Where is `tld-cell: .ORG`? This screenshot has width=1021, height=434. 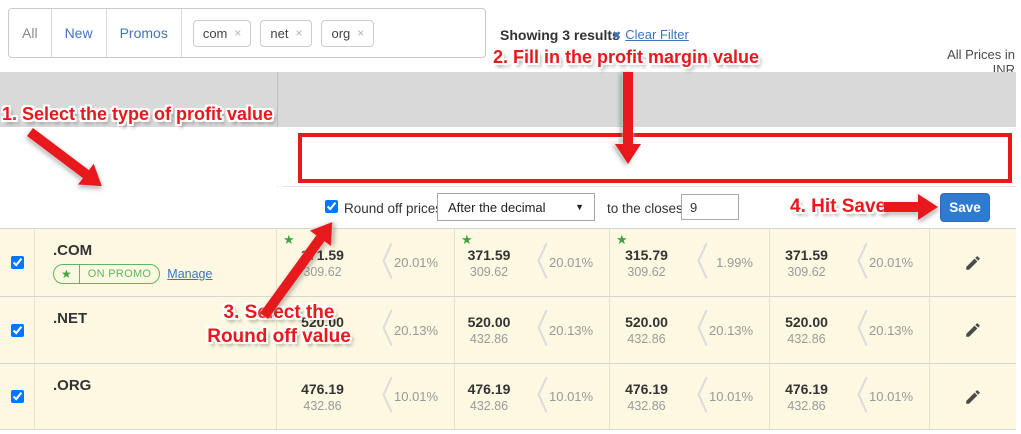 tld-cell: .ORG is located at coordinates (156, 396).